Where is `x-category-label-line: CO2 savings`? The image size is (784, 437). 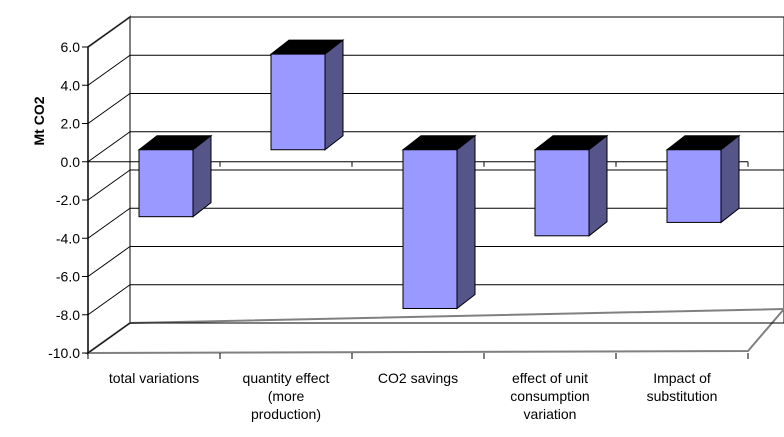 x-category-label-line: CO2 savings is located at coordinates (418, 378).